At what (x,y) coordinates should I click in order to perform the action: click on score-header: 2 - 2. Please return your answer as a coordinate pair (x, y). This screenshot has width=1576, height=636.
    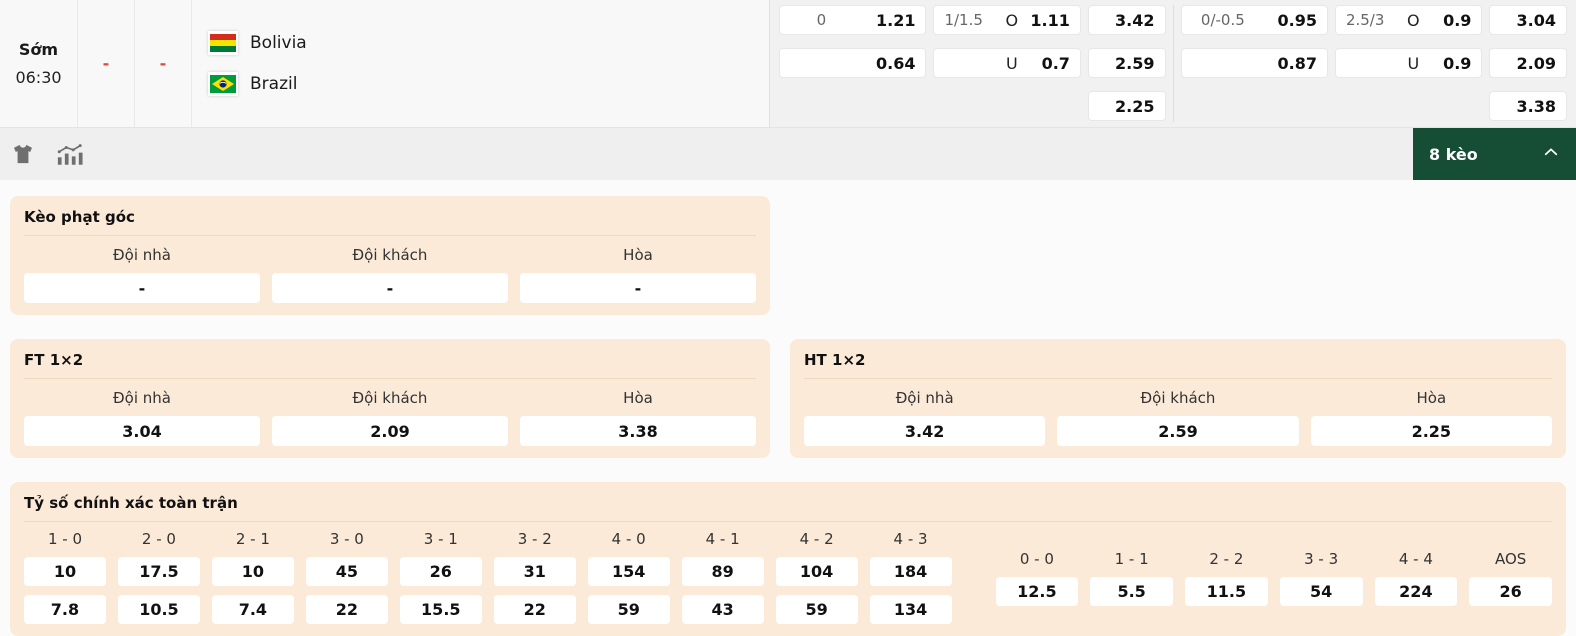
    Looking at the image, I should click on (1226, 559).